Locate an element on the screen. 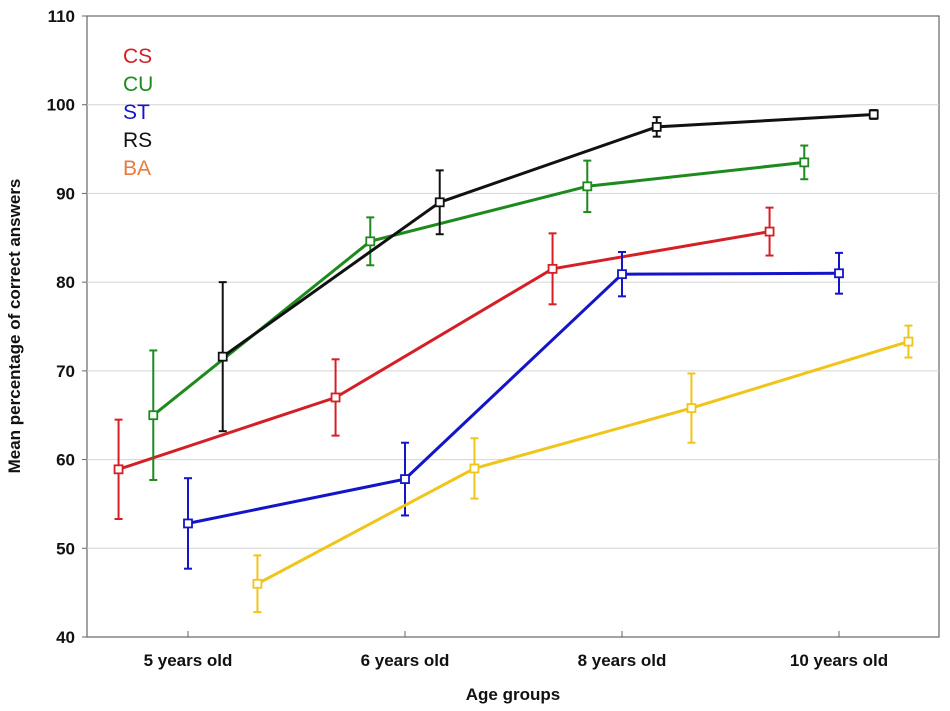  x-axis-title: Age groups is located at coordinates (513, 694).